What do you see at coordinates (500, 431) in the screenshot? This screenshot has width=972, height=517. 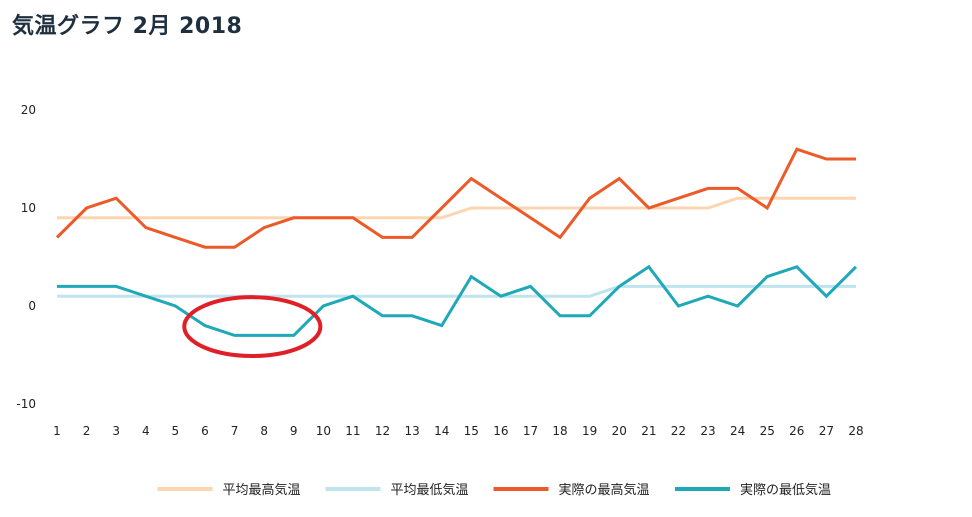 I see `x-tick-label: 16` at bounding box center [500, 431].